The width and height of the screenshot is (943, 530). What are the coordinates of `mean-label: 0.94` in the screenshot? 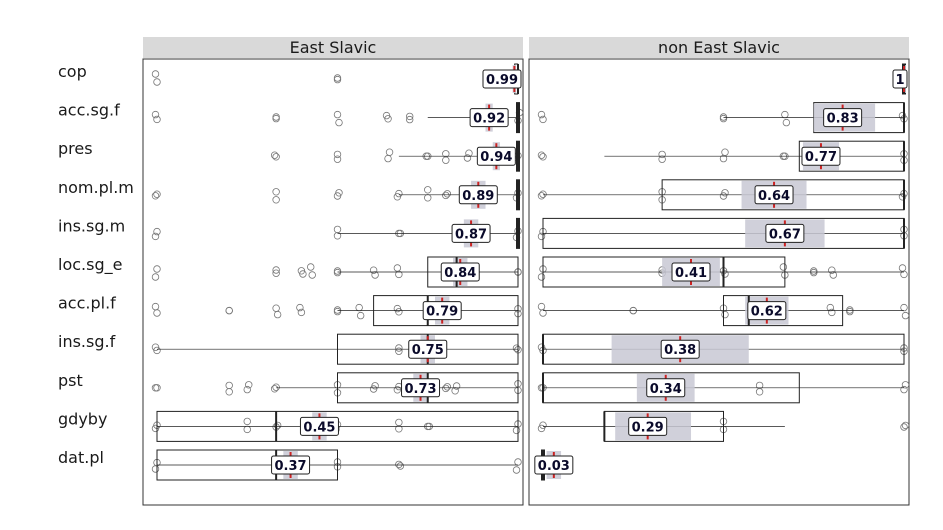 It's located at (496, 157).